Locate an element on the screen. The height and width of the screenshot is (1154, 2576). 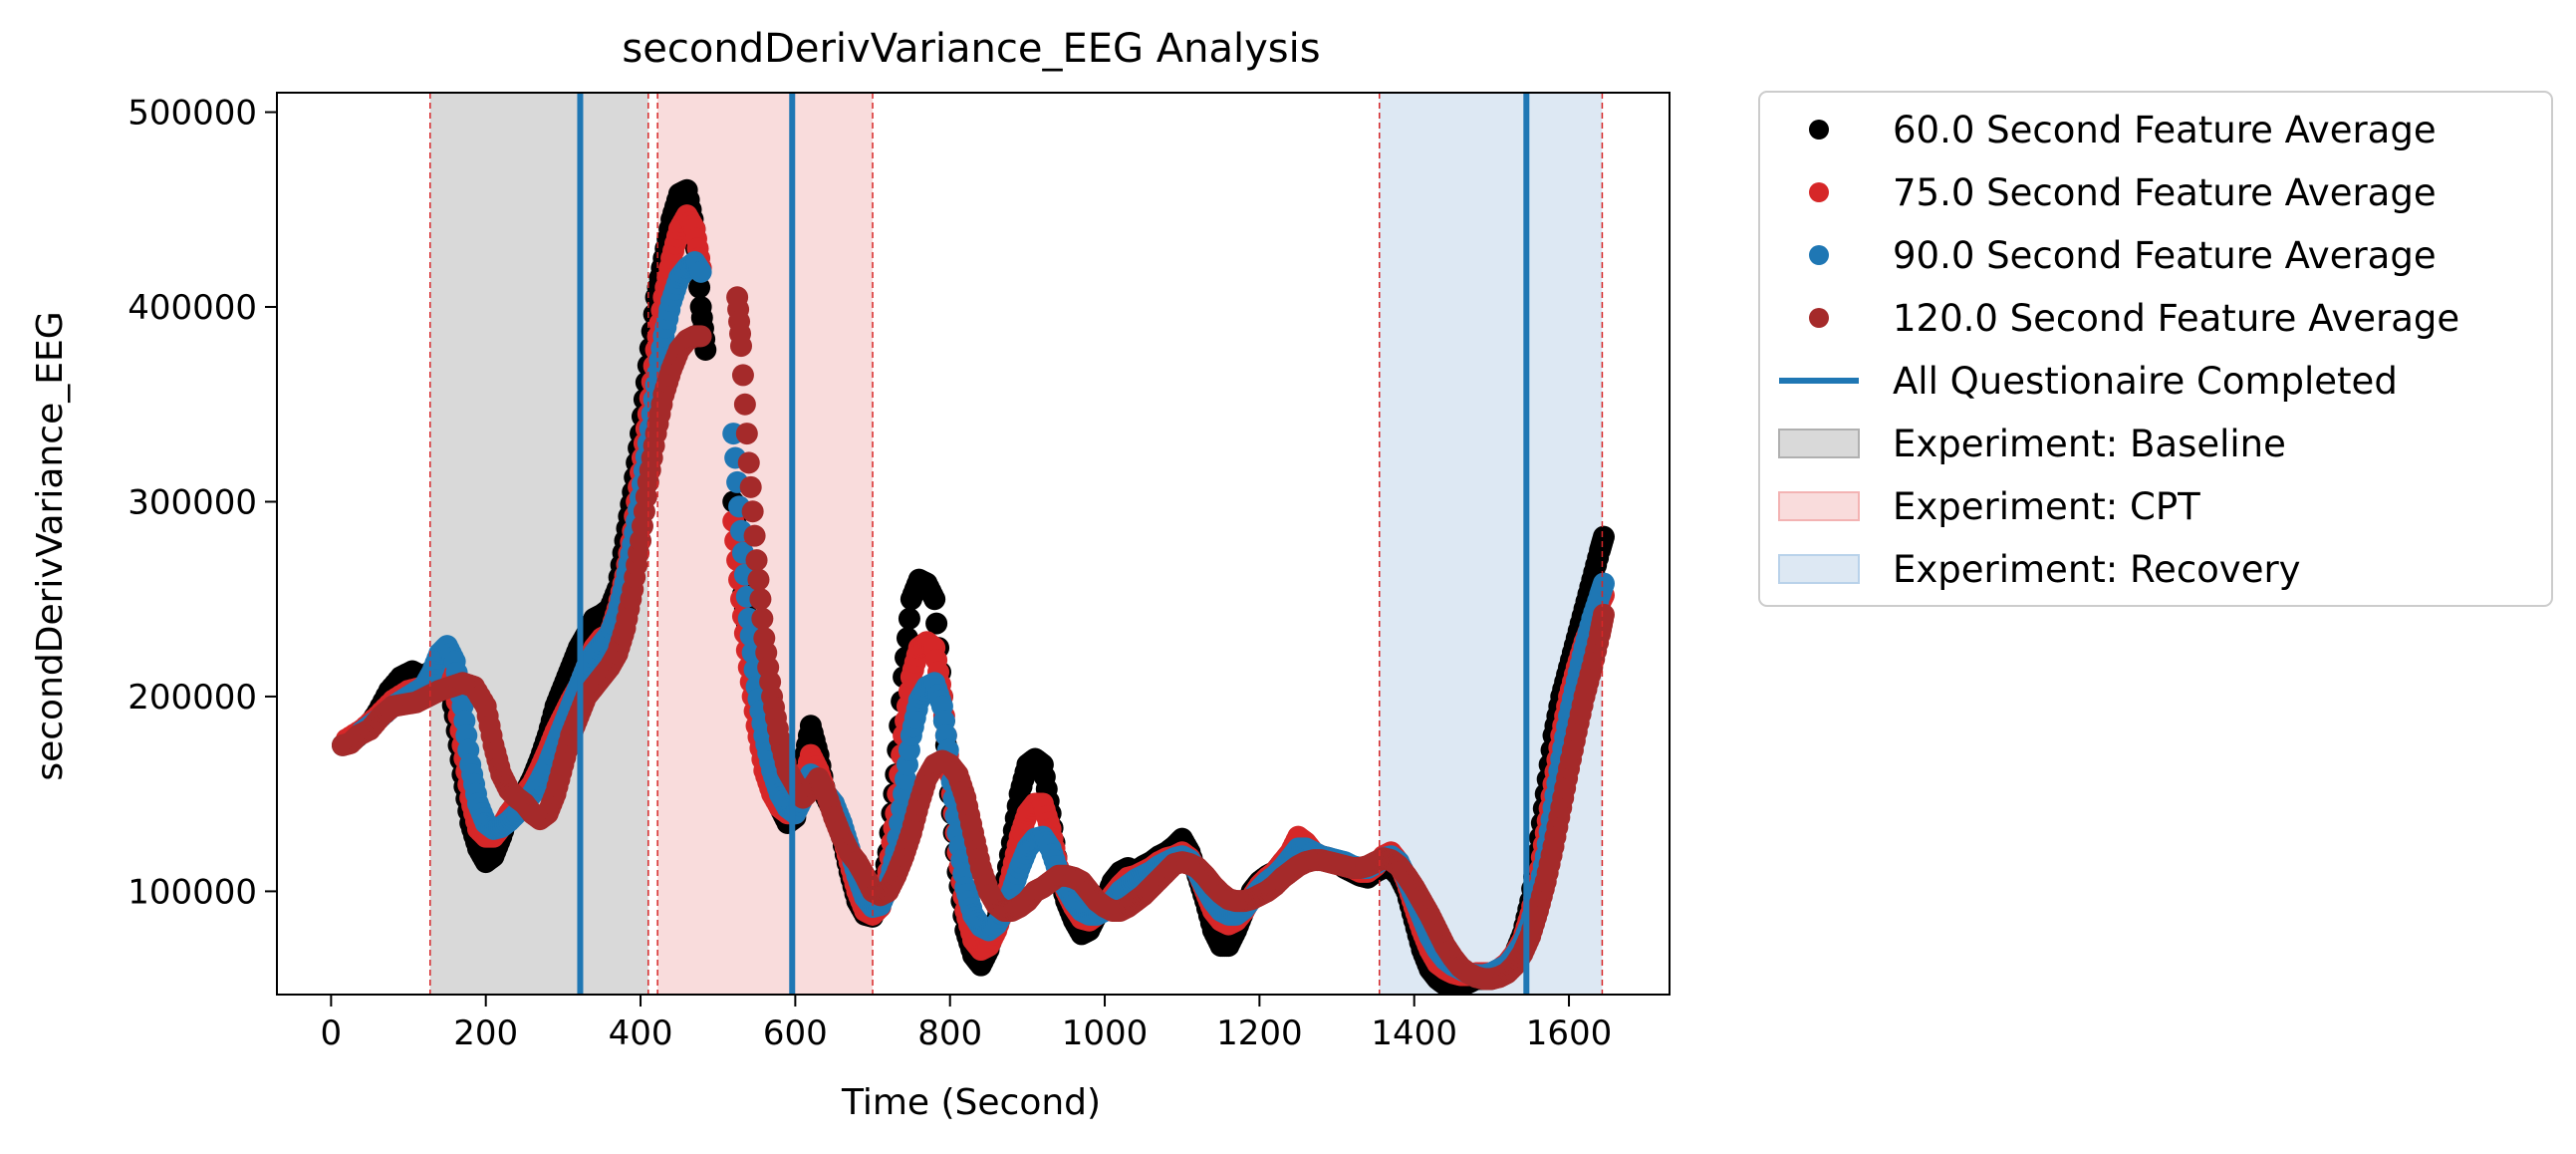
x-tick-label: 1000 is located at coordinates (1105, 1033).